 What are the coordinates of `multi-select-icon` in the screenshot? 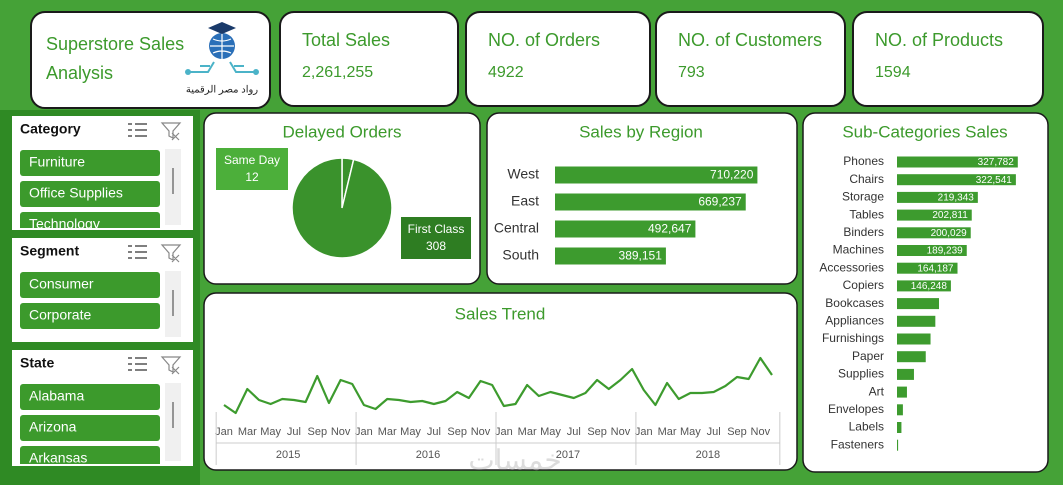 It's located at (137, 130).